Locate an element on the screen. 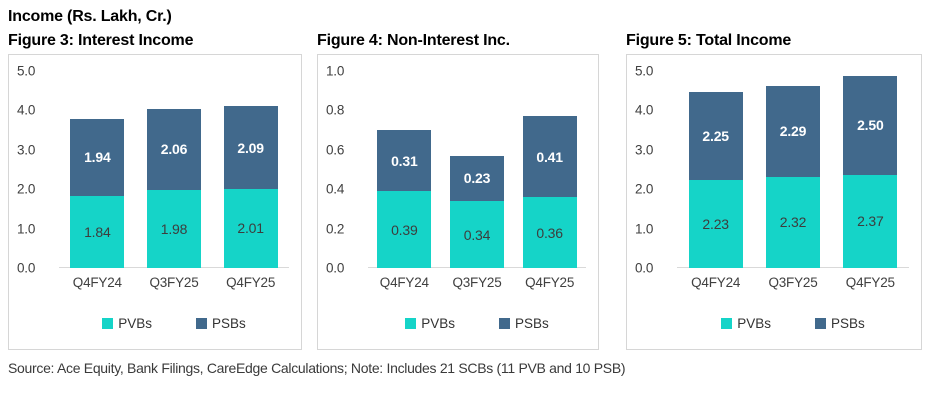 The width and height of the screenshot is (928, 400). y-axis-tick-label: 0.4 is located at coordinates (335, 189).